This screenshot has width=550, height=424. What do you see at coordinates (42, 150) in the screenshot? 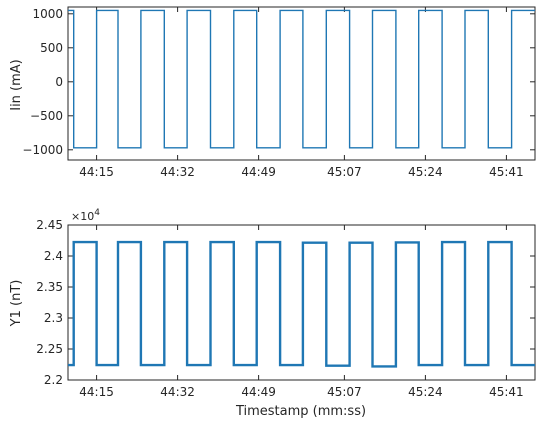
I see `top-y-tick-label: −1000` at bounding box center [42, 150].